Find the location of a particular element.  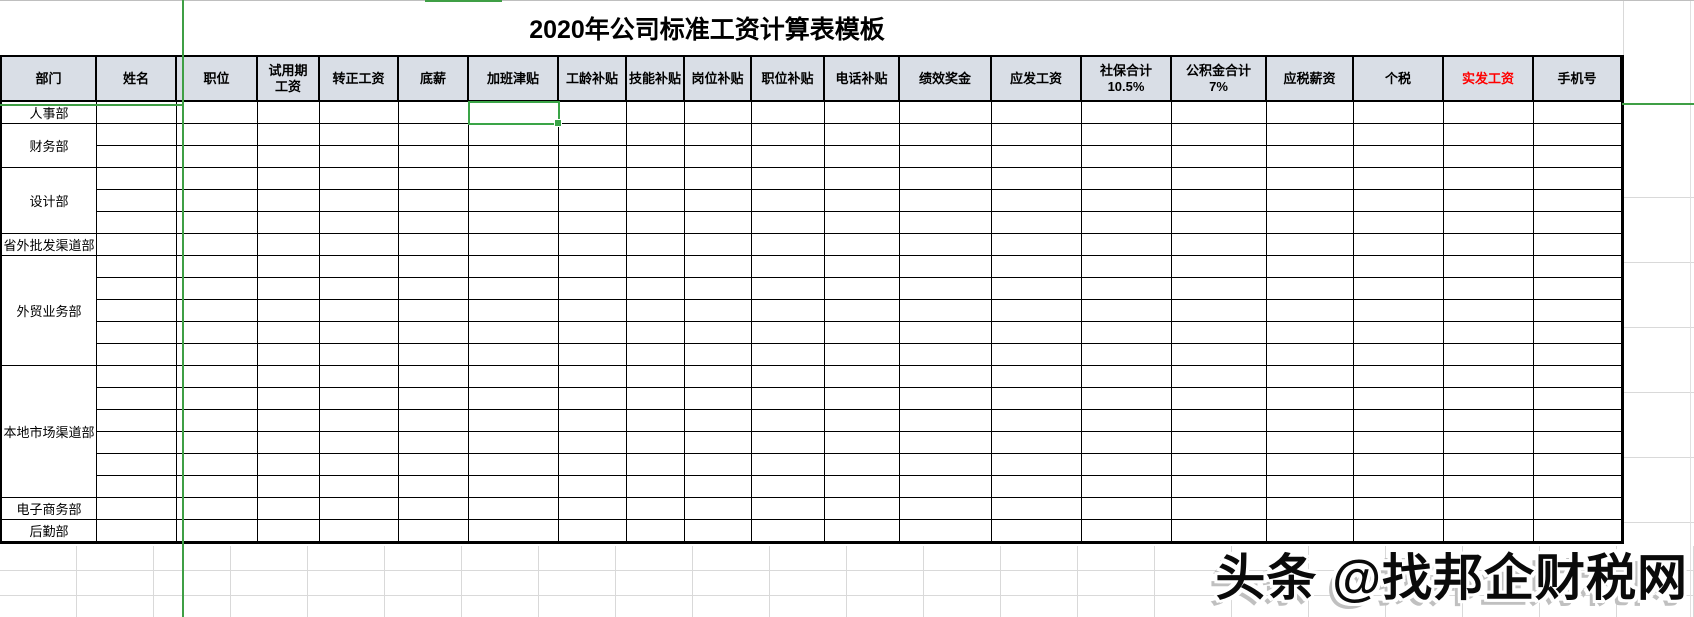

column-header: 姓名 is located at coordinates (137, 79).